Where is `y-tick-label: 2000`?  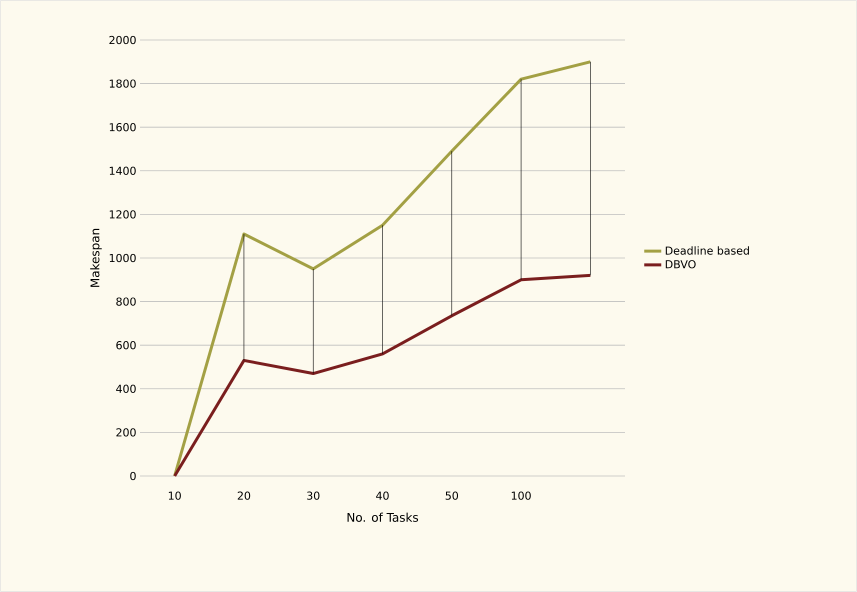 y-tick-label: 2000 is located at coordinates (122, 40).